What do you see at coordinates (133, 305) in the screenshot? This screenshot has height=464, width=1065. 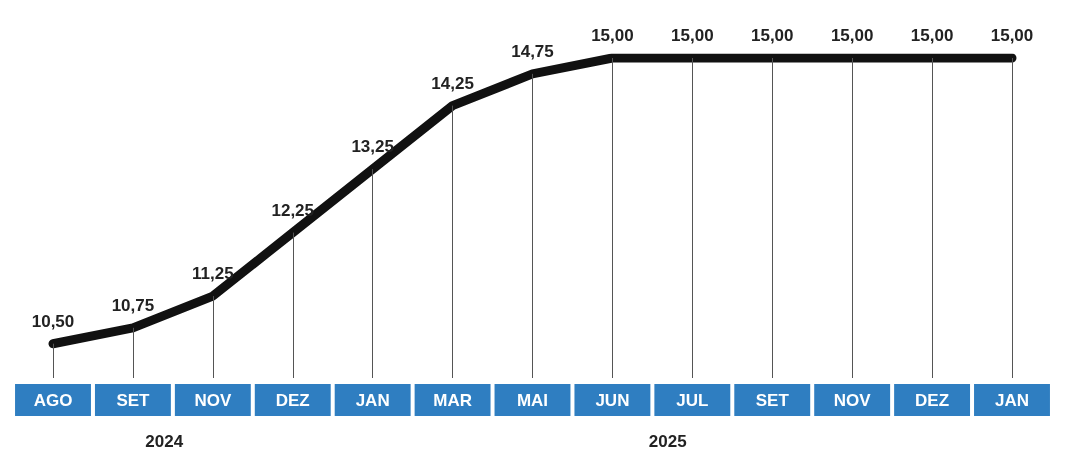 I see `data-label: 10,75` at bounding box center [133, 305].